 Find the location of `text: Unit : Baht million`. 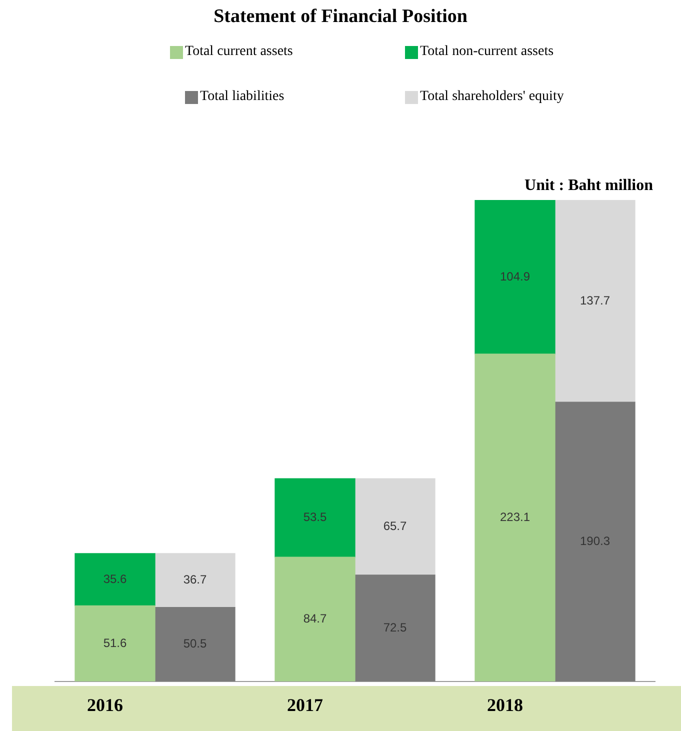

text: Unit : Baht million is located at coordinates (589, 185).